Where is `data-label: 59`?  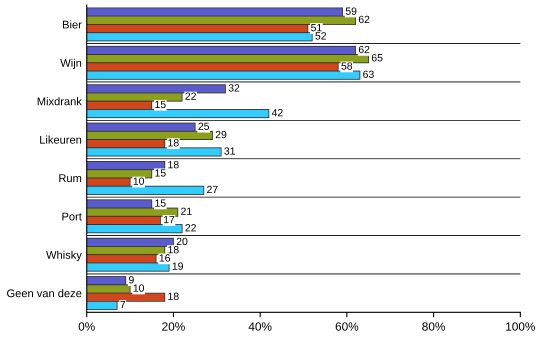 data-label: 59 is located at coordinates (351, 11).